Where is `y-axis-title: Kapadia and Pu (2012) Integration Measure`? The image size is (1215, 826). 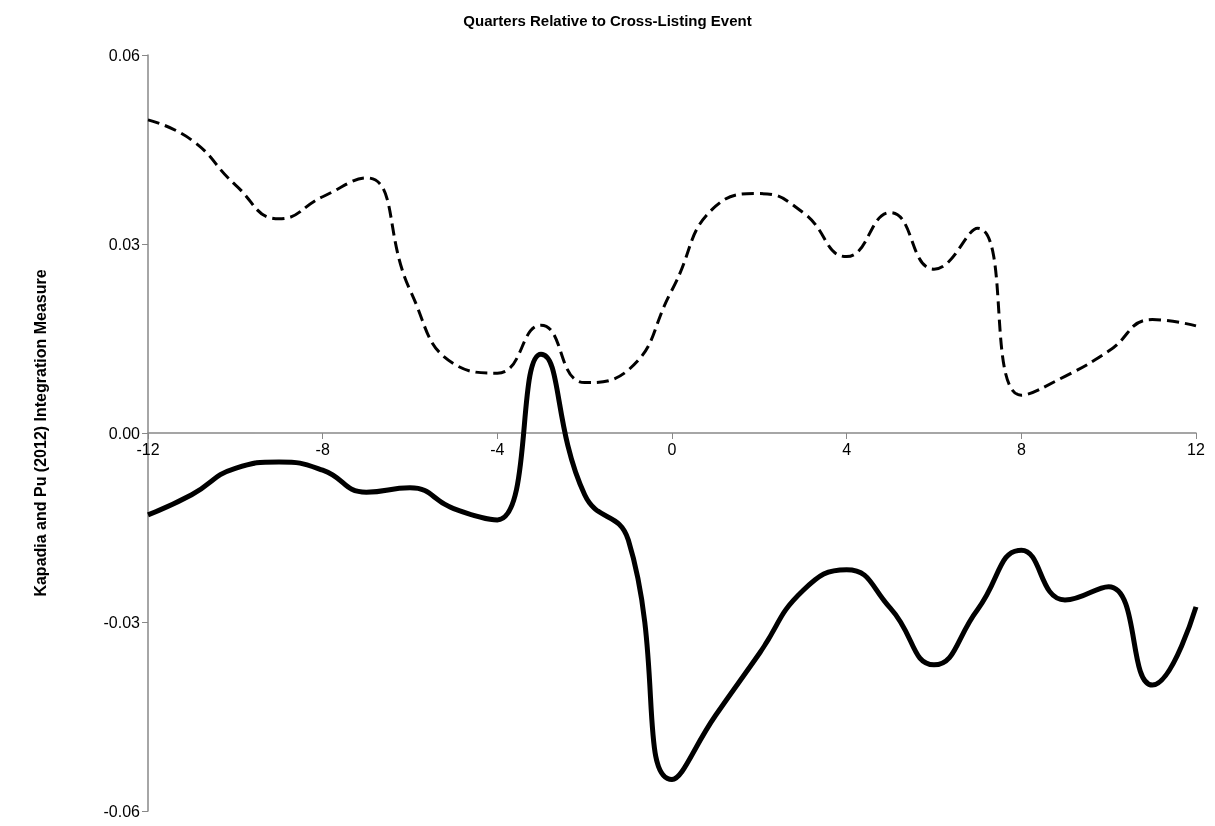 y-axis-title: Kapadia and Pu (2012) Integration Measure is located at coordinates (40, 433).